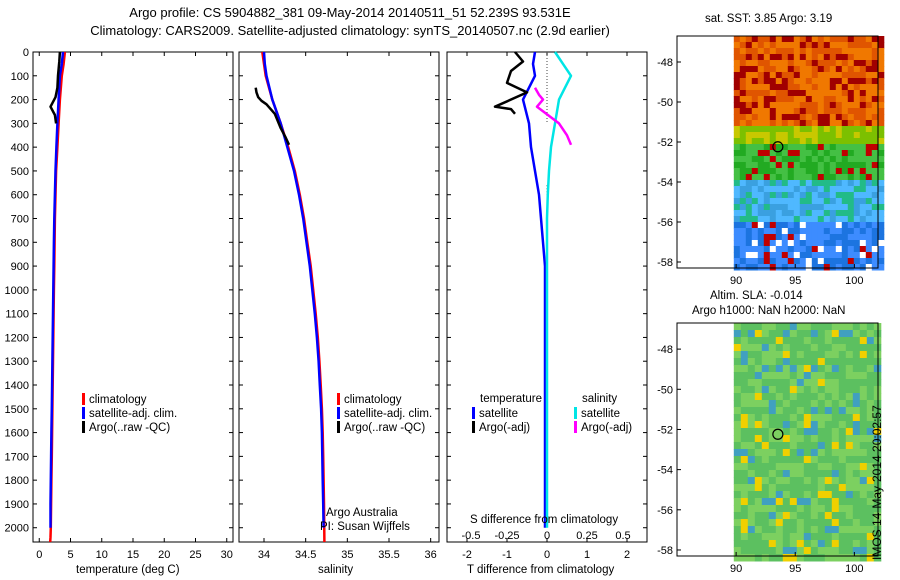  I want to click on legend-swatch-argo, so click(338, 427).